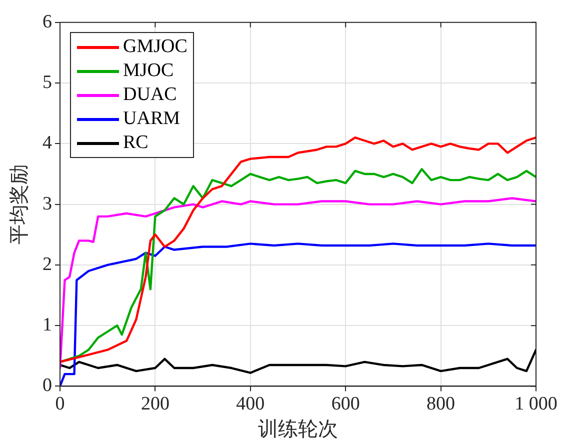  Describe the element at coordinates (47, 264) in the screenshot. I see `y-tick-label: 2` at that location.